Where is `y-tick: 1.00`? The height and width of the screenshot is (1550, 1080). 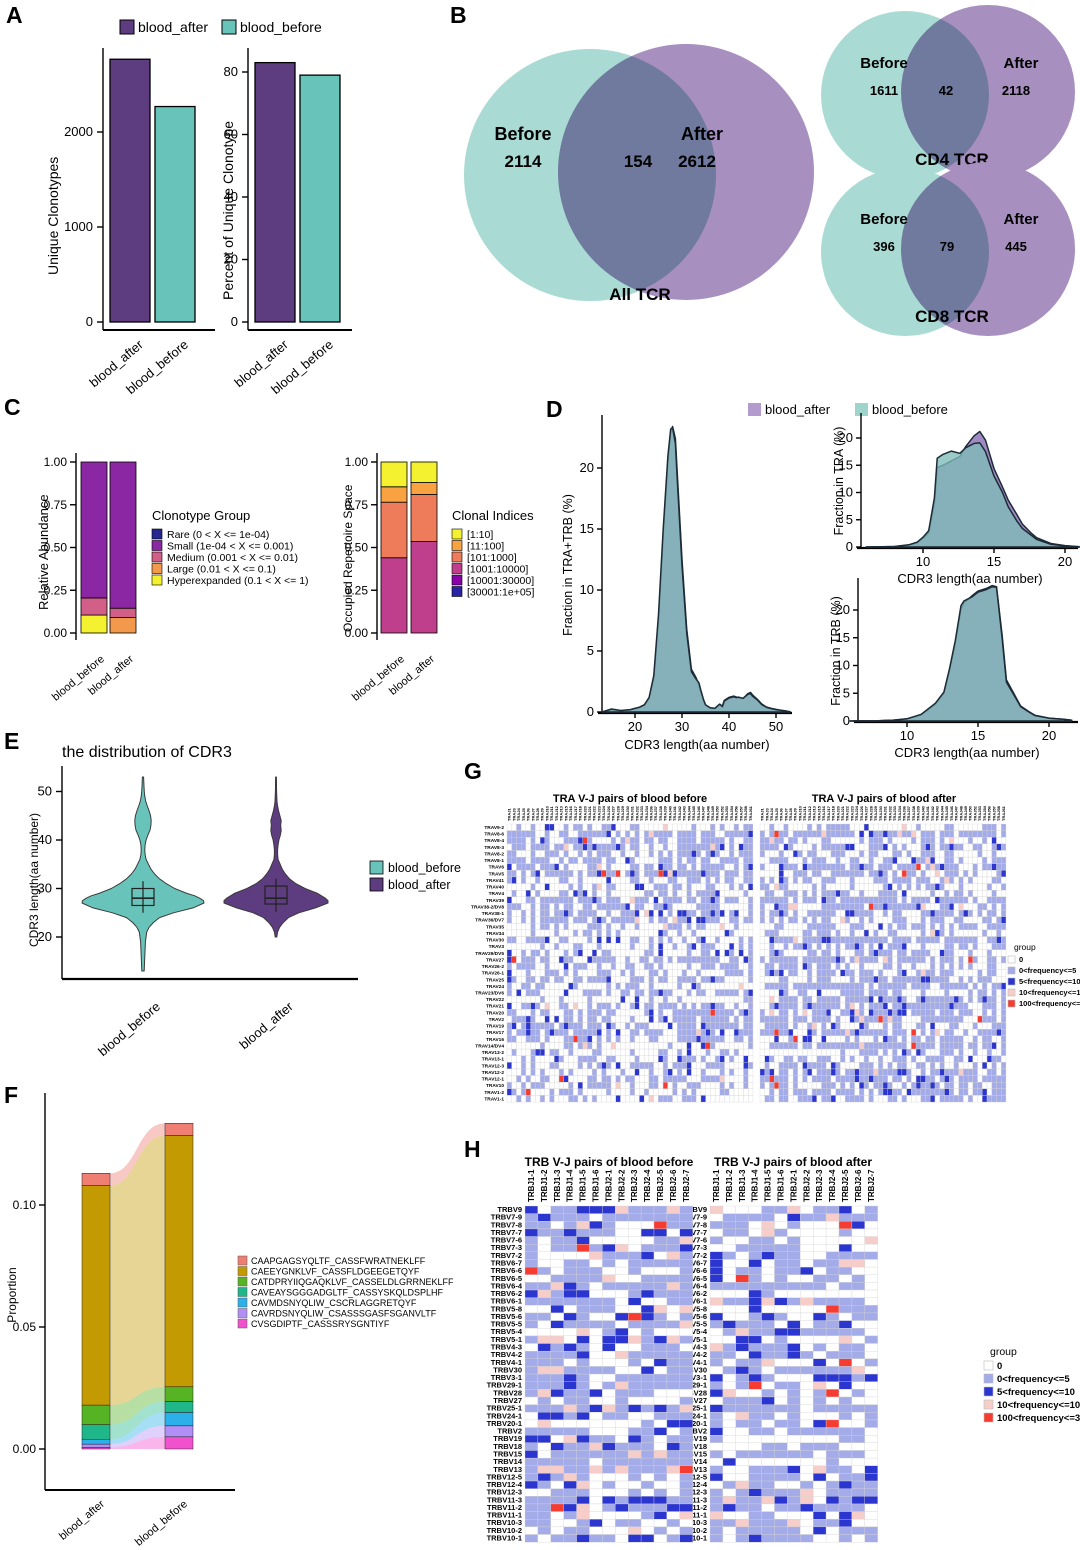
y-tick: 1.00 is located at coordinates (357, 462).